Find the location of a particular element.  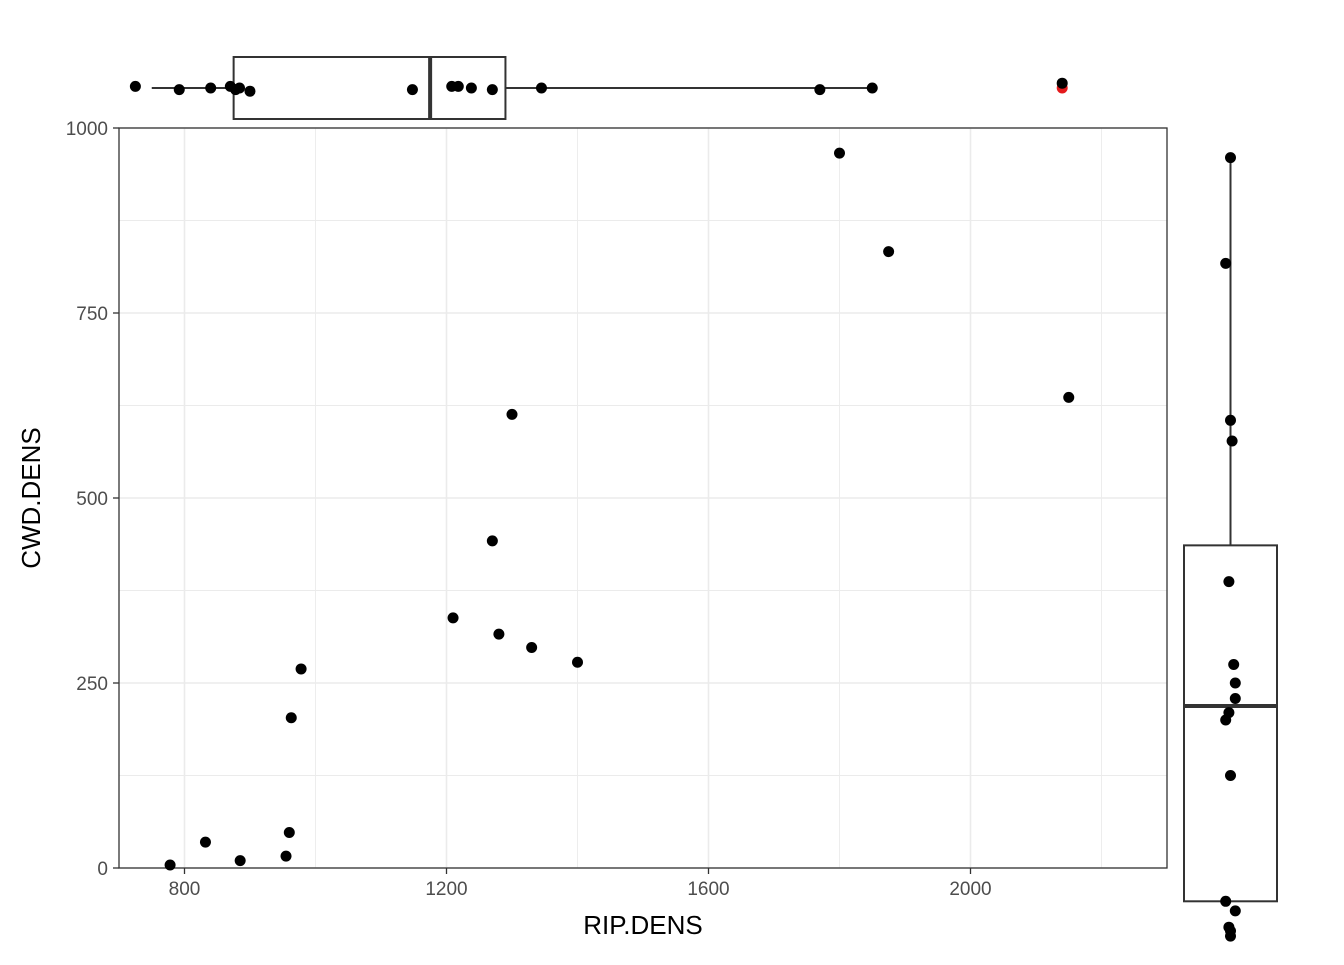

y-box is located at coordinates (1230, 723).